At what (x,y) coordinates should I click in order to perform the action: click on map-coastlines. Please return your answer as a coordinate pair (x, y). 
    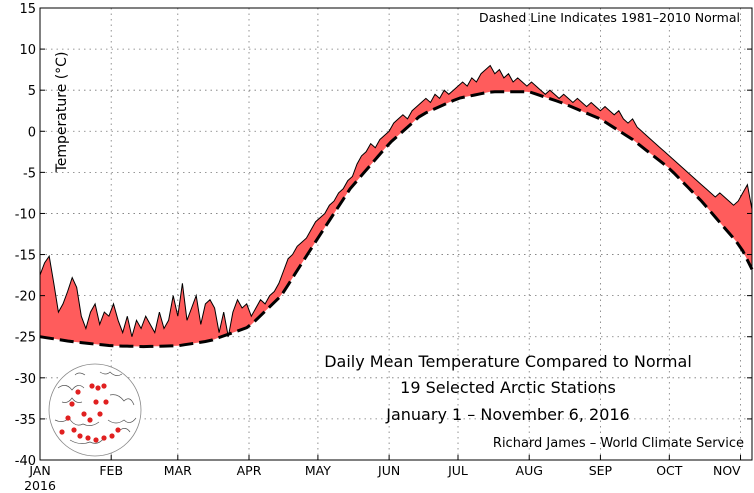
    Looking at the image, I should click on (95, 407).